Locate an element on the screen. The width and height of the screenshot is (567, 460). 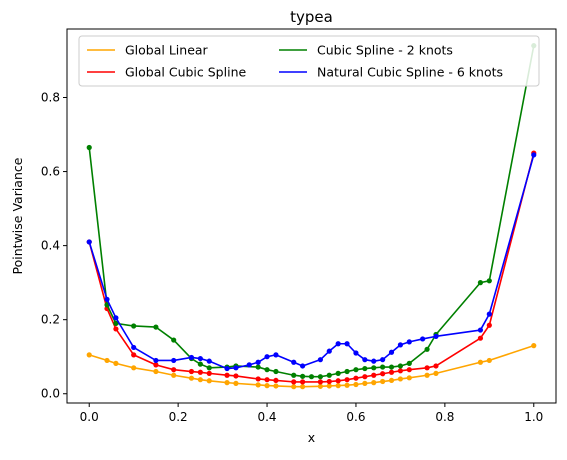
y-tick-label: 0.0 is located at coordinates (50, 394).